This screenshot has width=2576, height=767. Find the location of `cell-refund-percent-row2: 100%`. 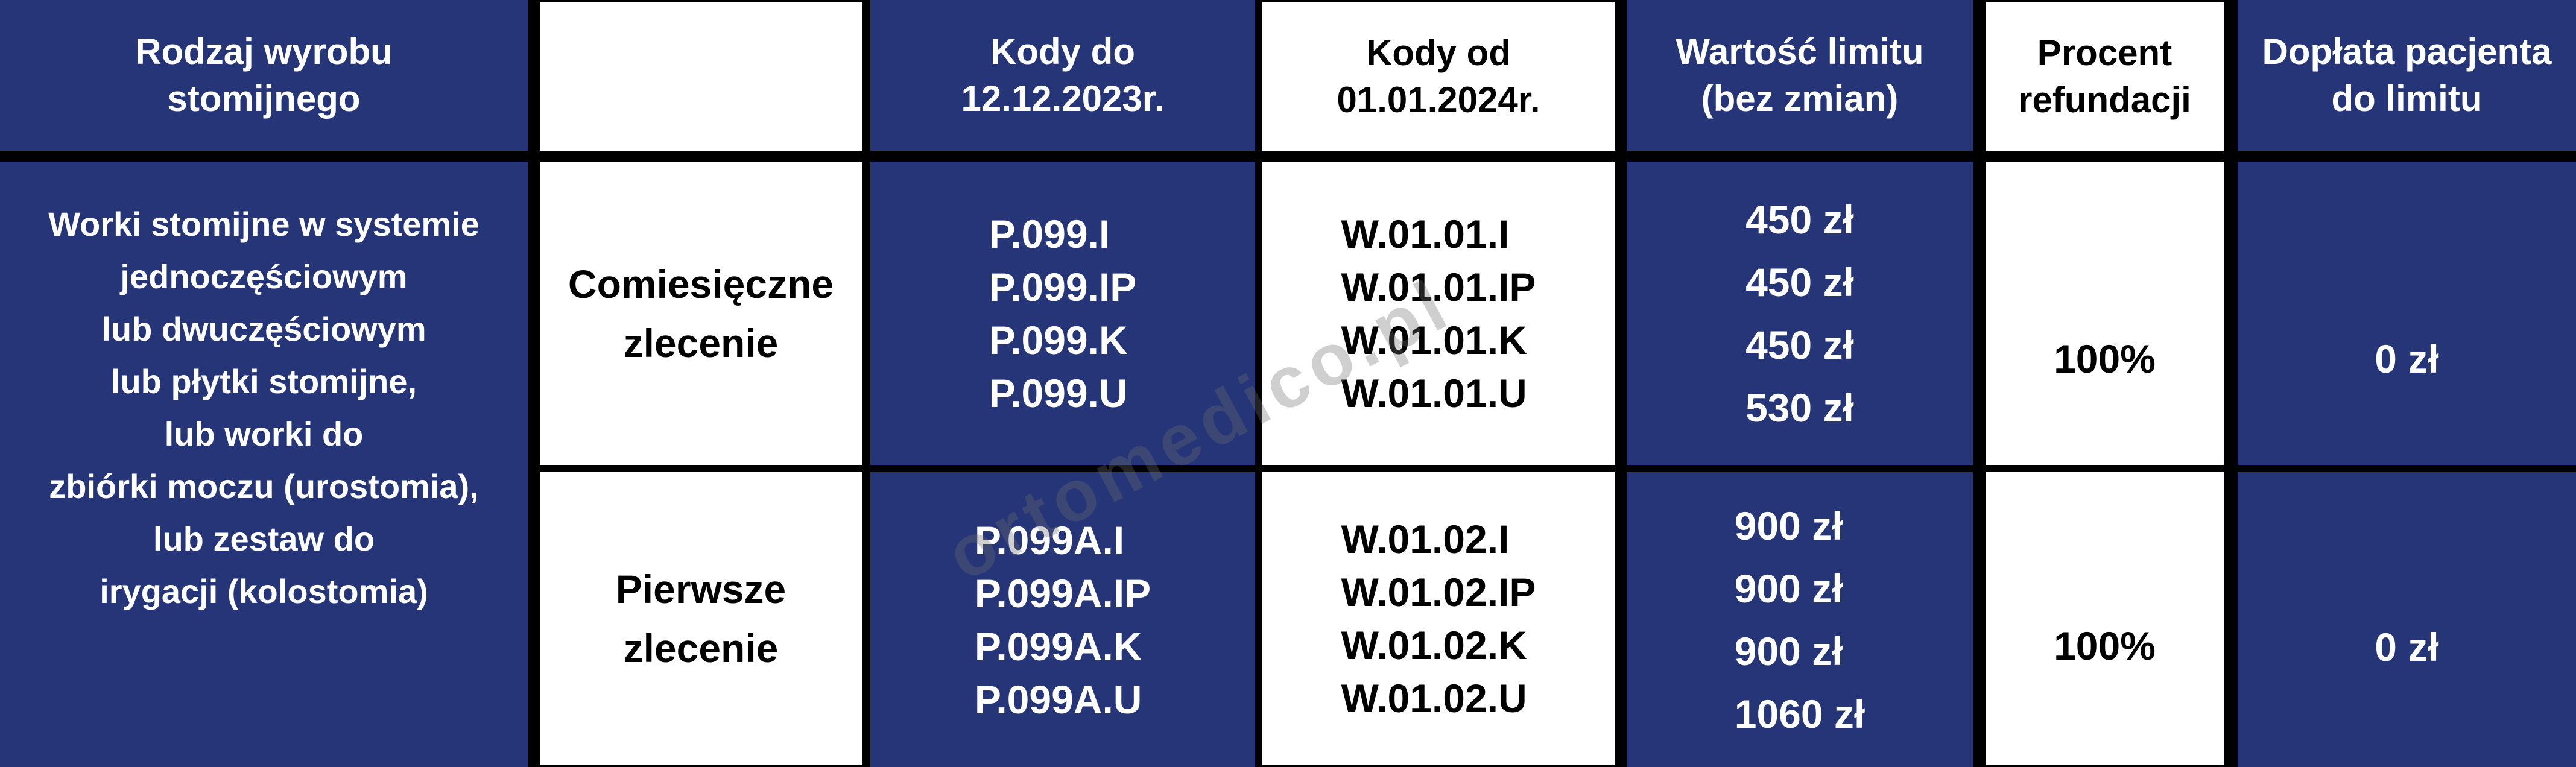

cell-refund-percent-row2: 100% is located at coordinates (2105, 620).